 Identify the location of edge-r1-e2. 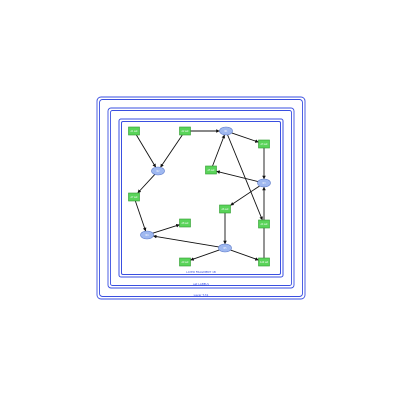
(146, 151).